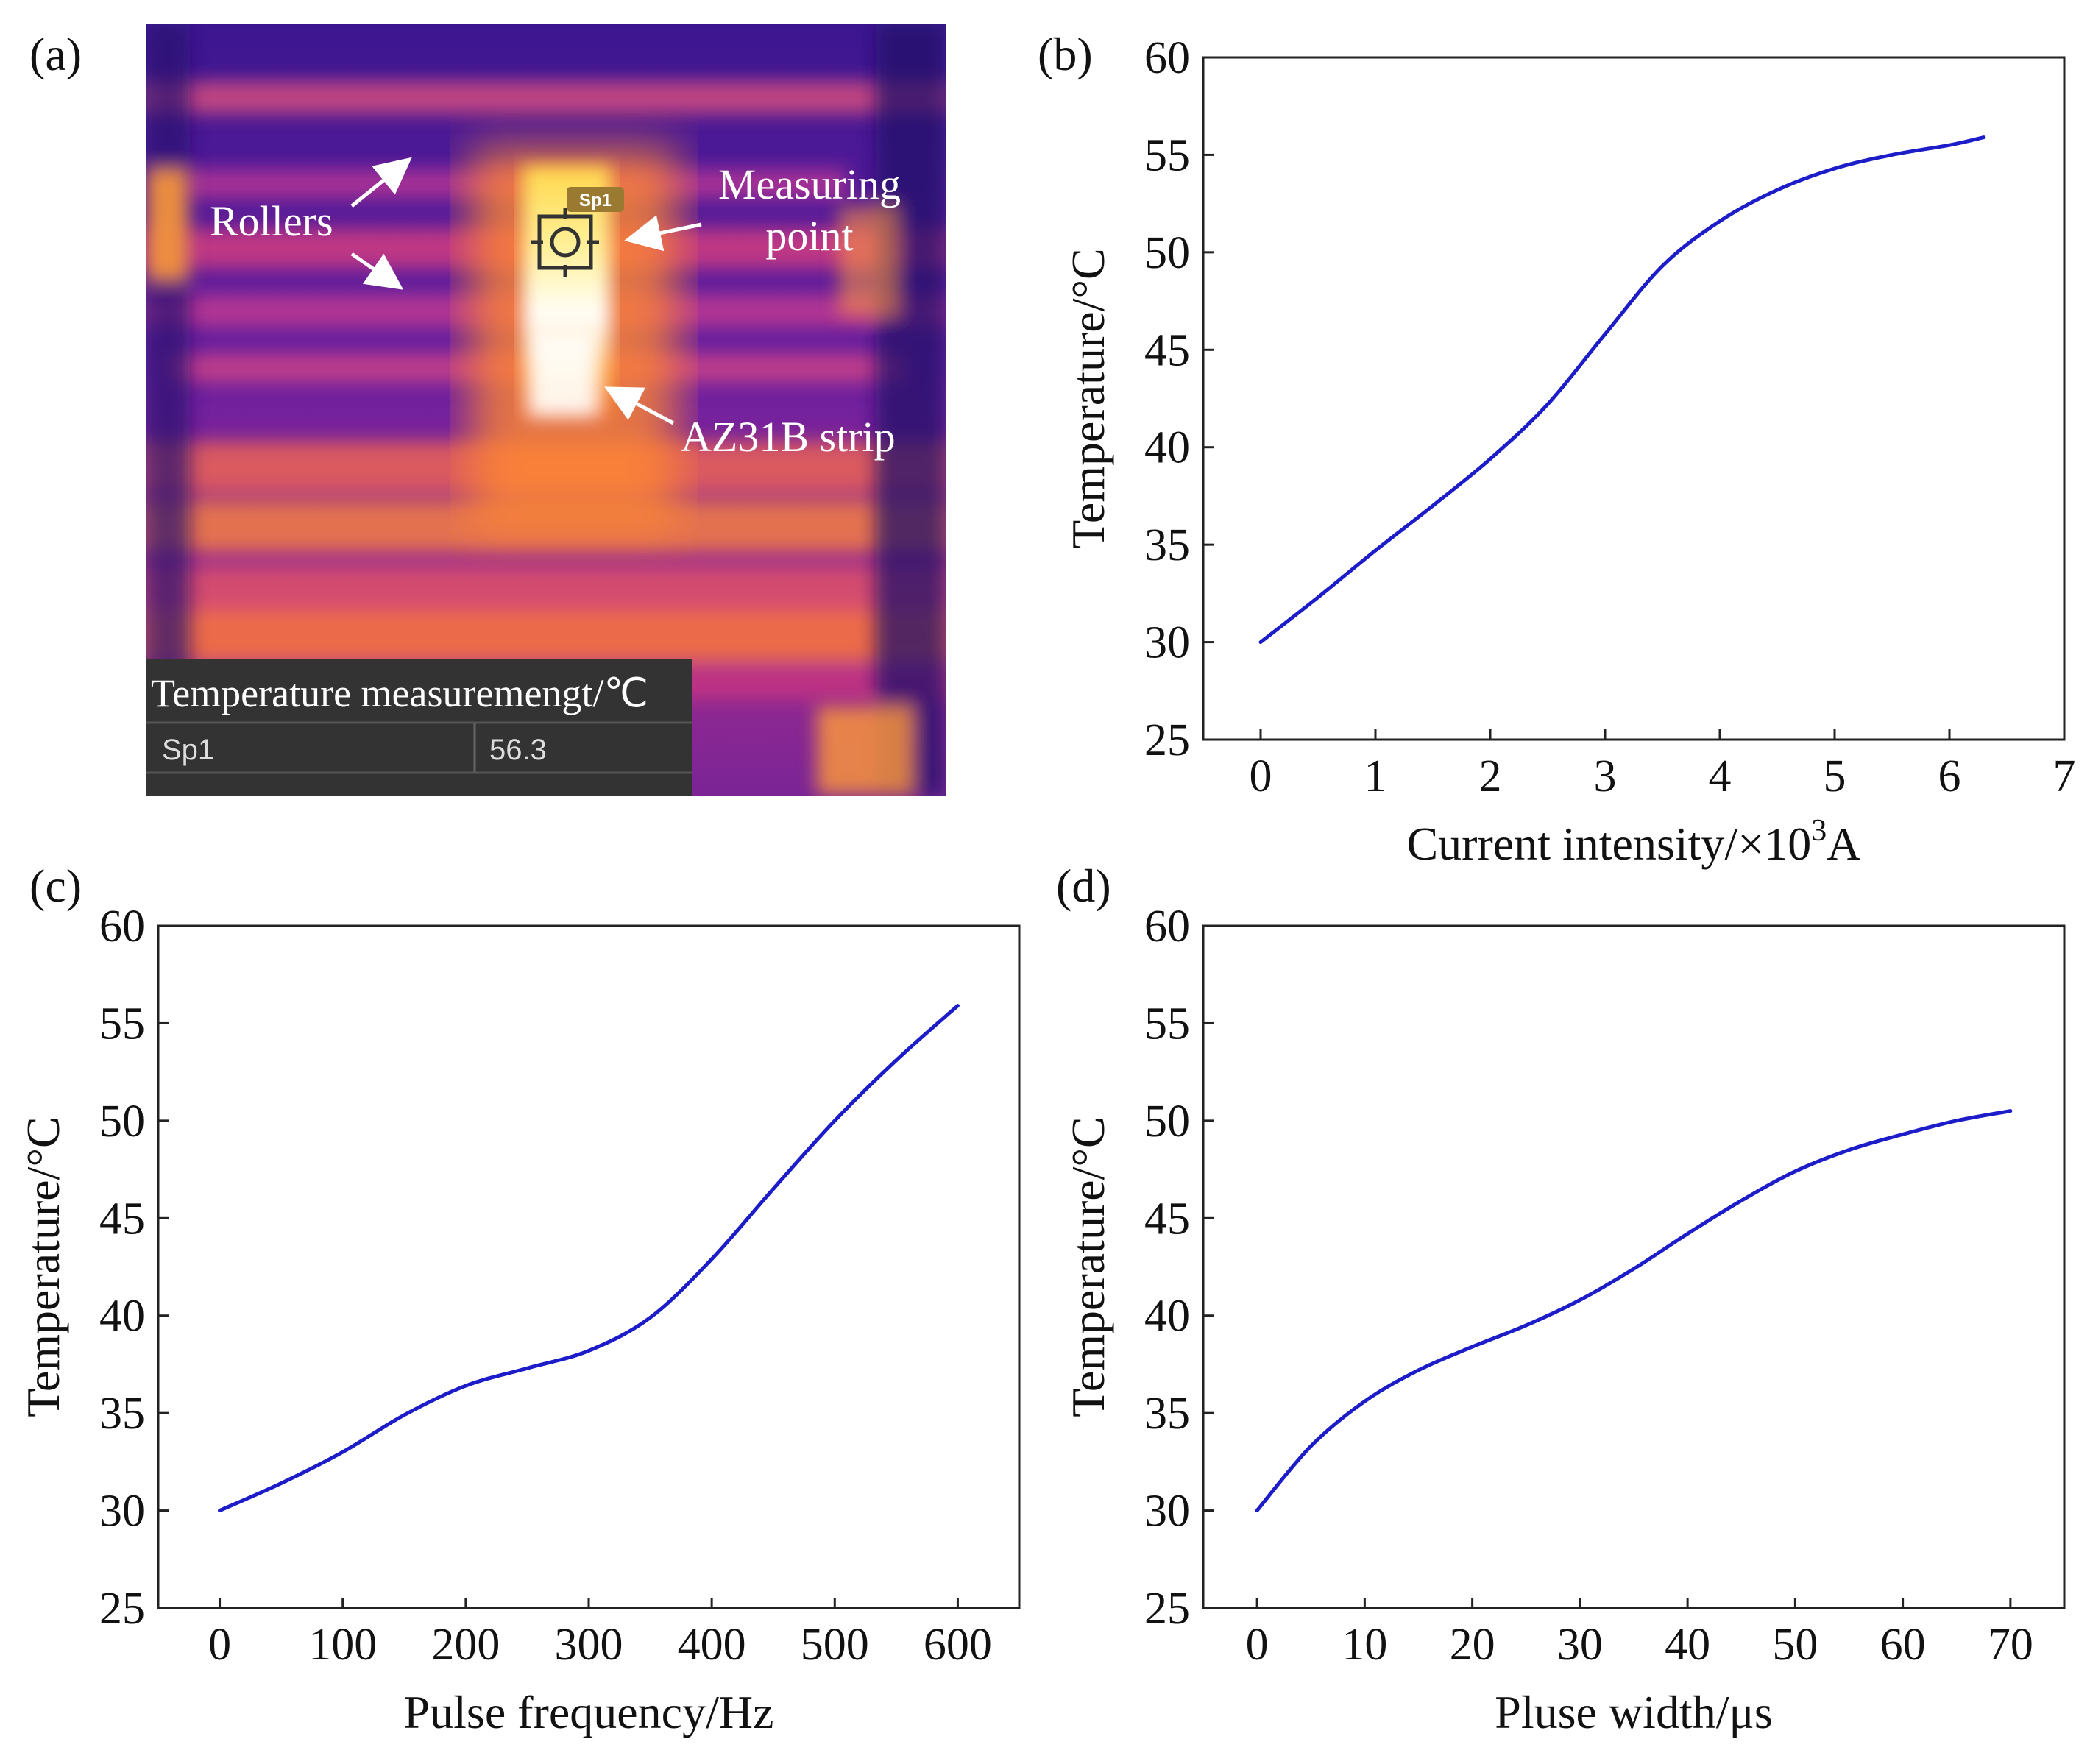 The width and height of the screenshot is (2090, 1764). What do you see at coordinates (1633, 1712) in the screenshot?
I see `x-axis-title: Pluse width/μs` at bounding box center [1633, 1712].